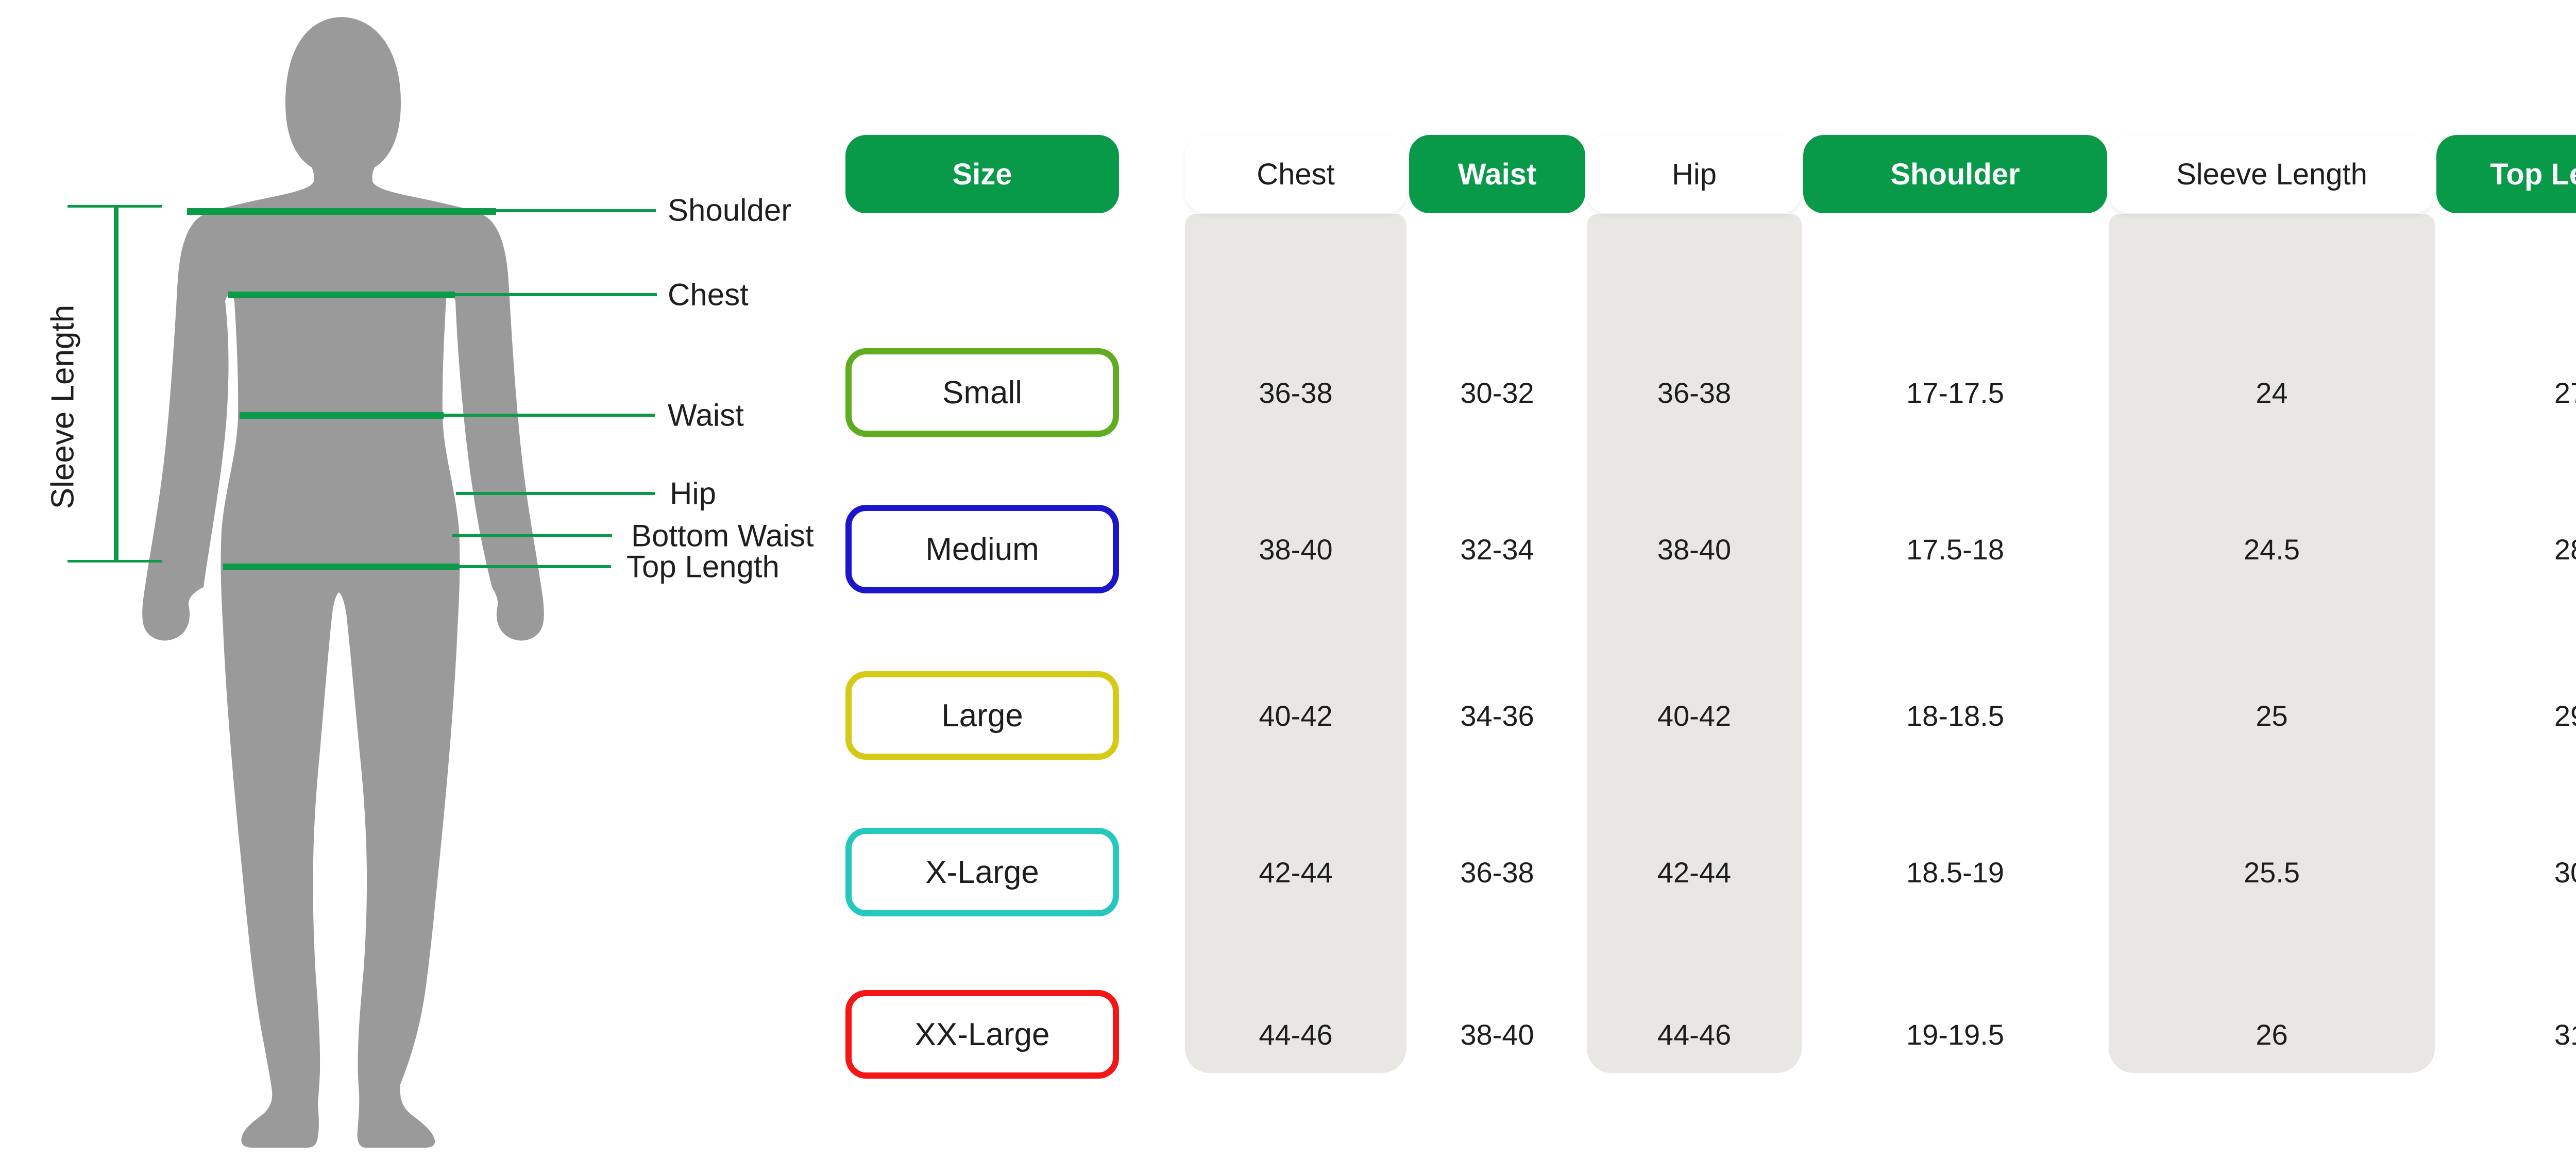 Image resolution: width=2576 pixels, height=1159 pixels. I want to click on column-header-chest: Chest, so click(1295, 174).